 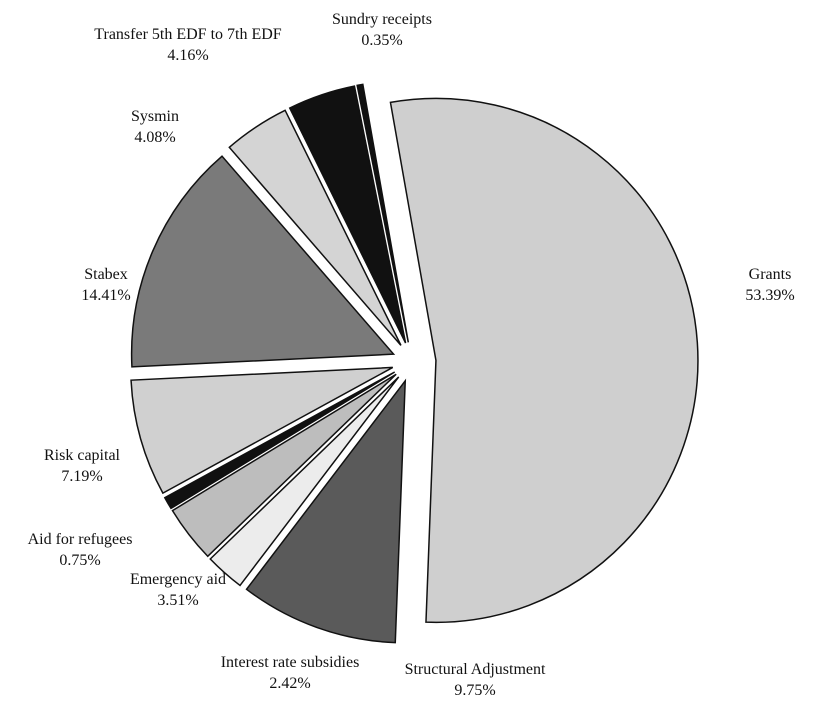 I want to click on category-label: Interest rate subsidies, so click(x=290, y=662).